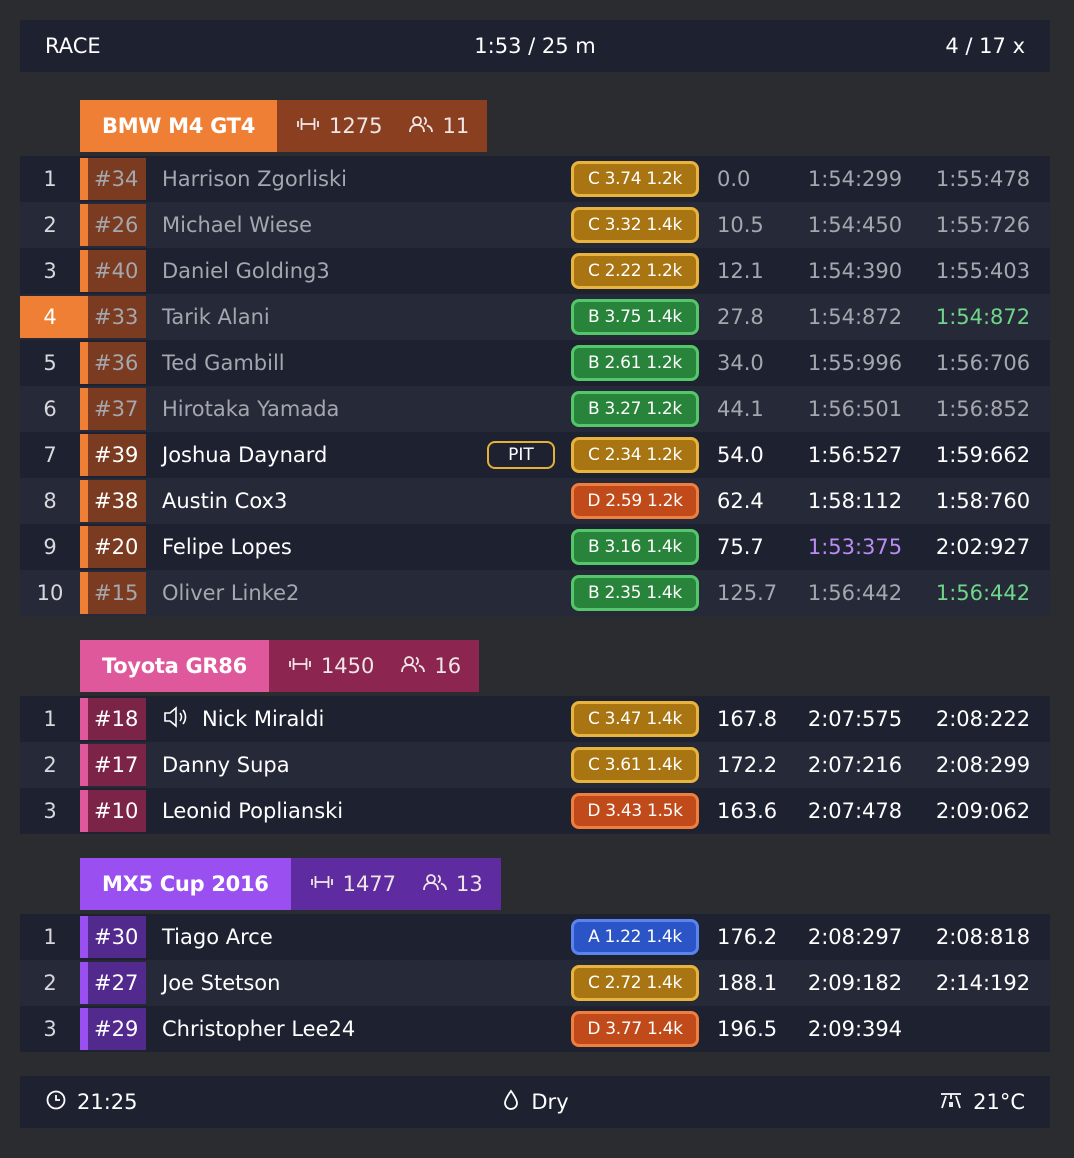 Image resolution: width=1074 pixels, height=1158 pixels. Describe the element at coordinates (734, 179) in the screenshot. I see `gap: 0.0` at that location.